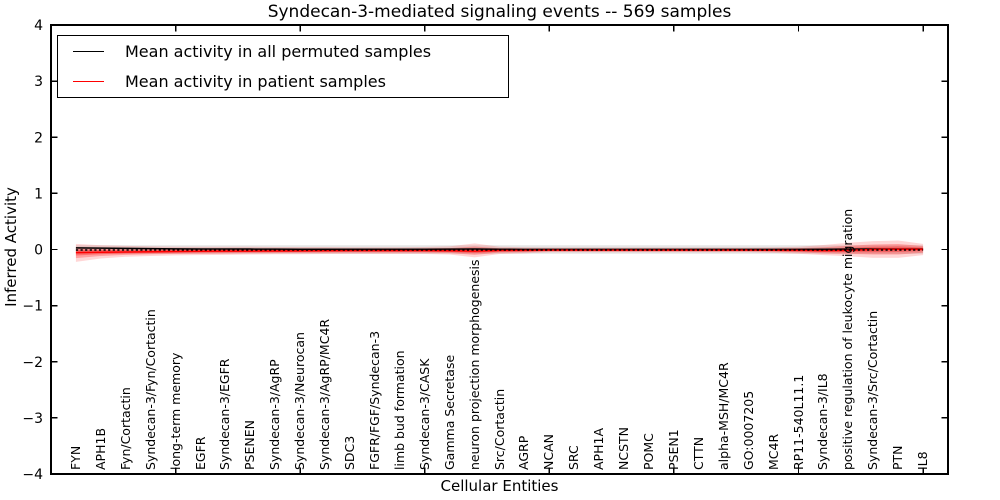  What do you see at coordinates (38, 82) in the screenshot?
I see `y-tick-label: 3` at bounding box center [38, 82].